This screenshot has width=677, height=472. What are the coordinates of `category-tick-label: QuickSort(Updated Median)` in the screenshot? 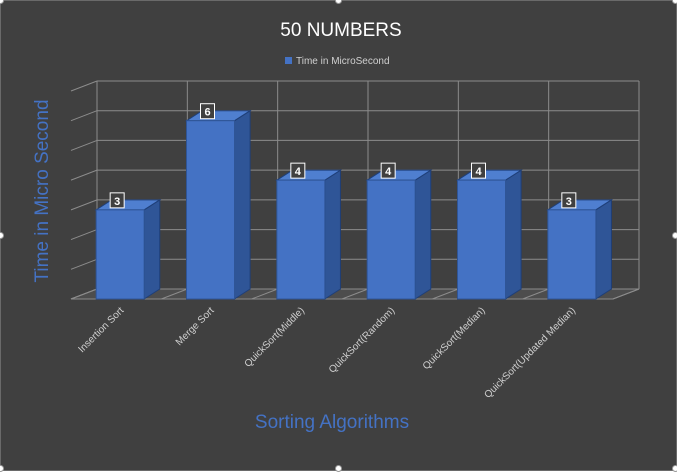 It's located at (530, 352).